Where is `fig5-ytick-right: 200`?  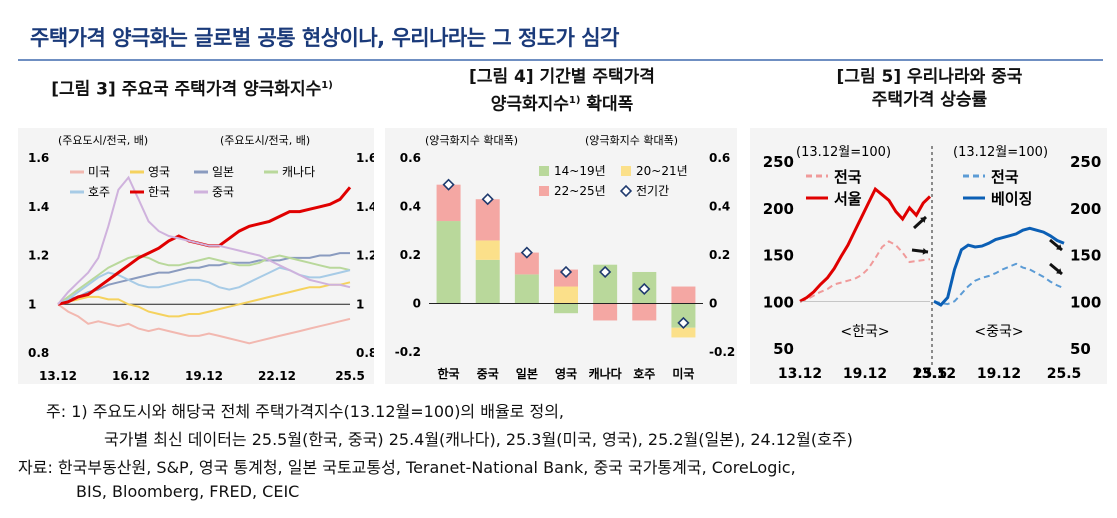
fig5-ytick-right: 200 is located at coordinates (1085, 209).